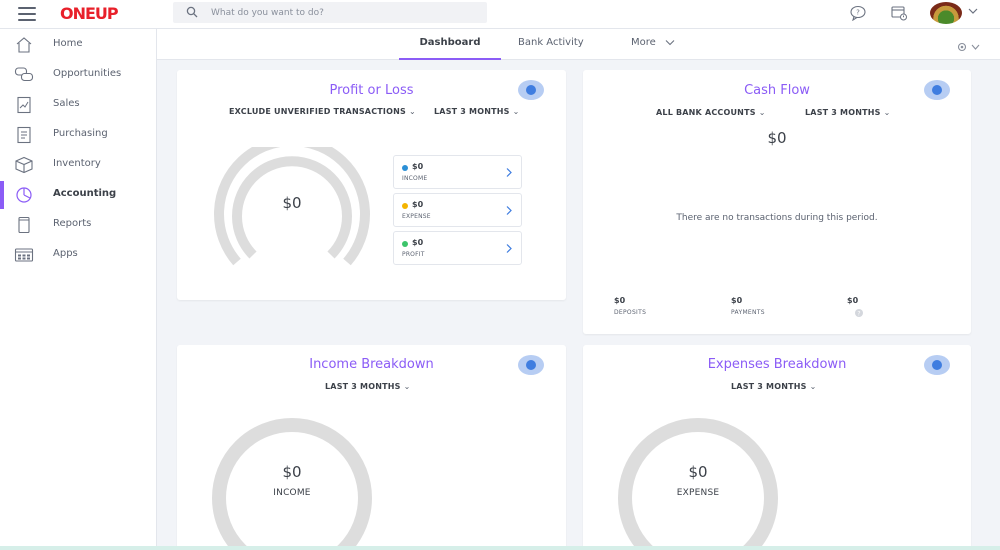 The width and height of the screenshot is (1000, 550). I want to click on gear-icon, so click(968, 47).